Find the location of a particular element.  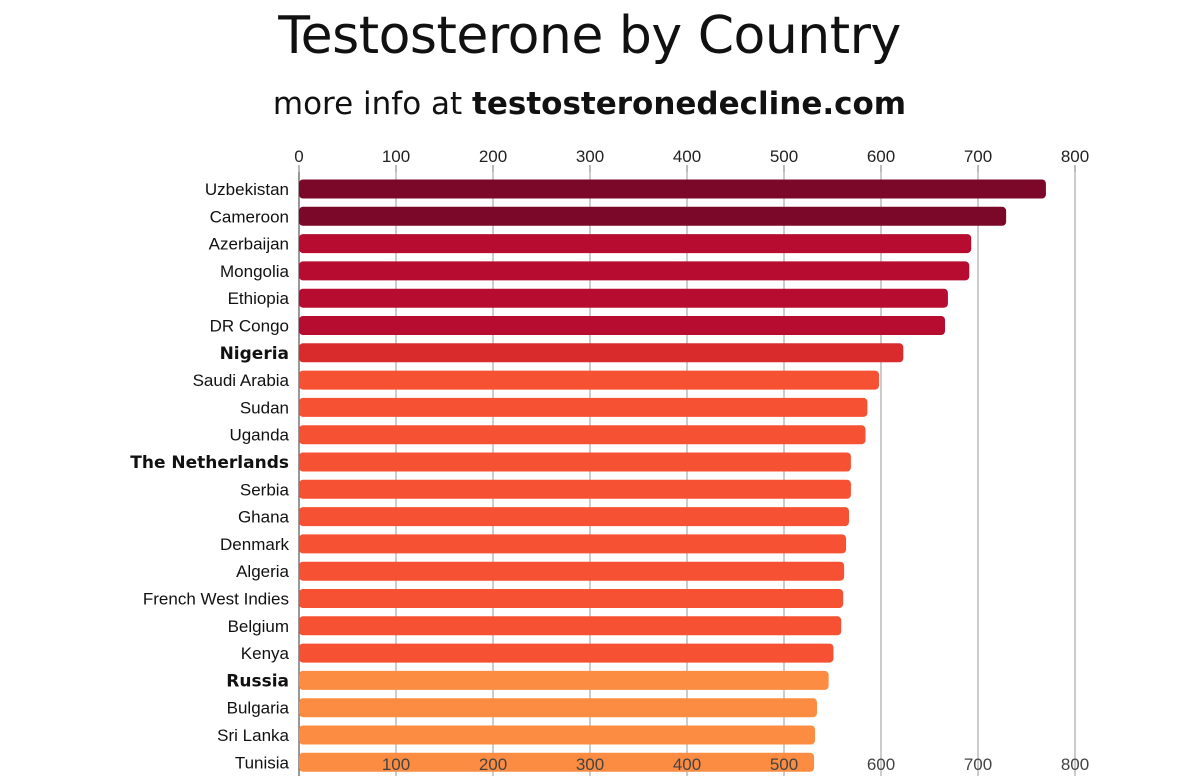

category-label-tunisia: Tunisia is located at coordinates (262, 762).